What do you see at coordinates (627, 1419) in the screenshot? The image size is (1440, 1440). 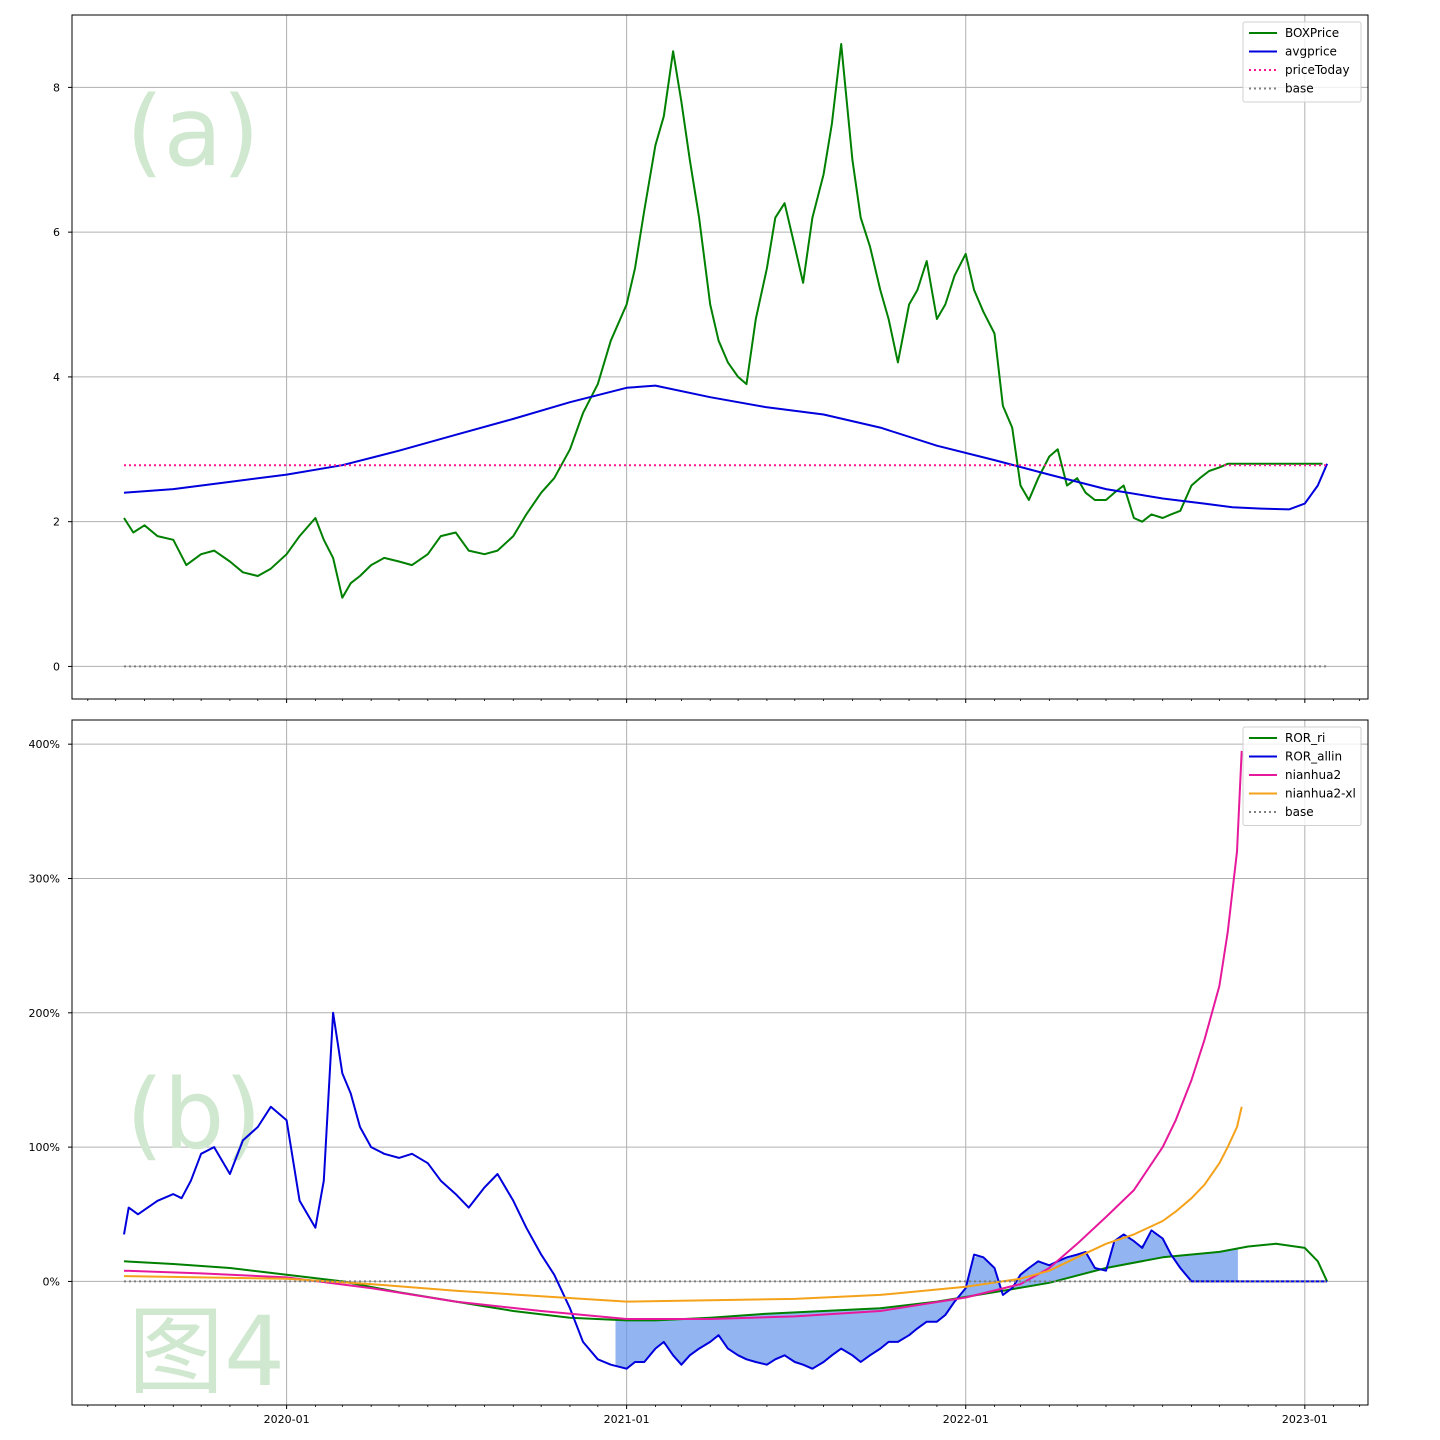 I see `x-tick-label: 2021-01` at bounding box center [627, 1419].